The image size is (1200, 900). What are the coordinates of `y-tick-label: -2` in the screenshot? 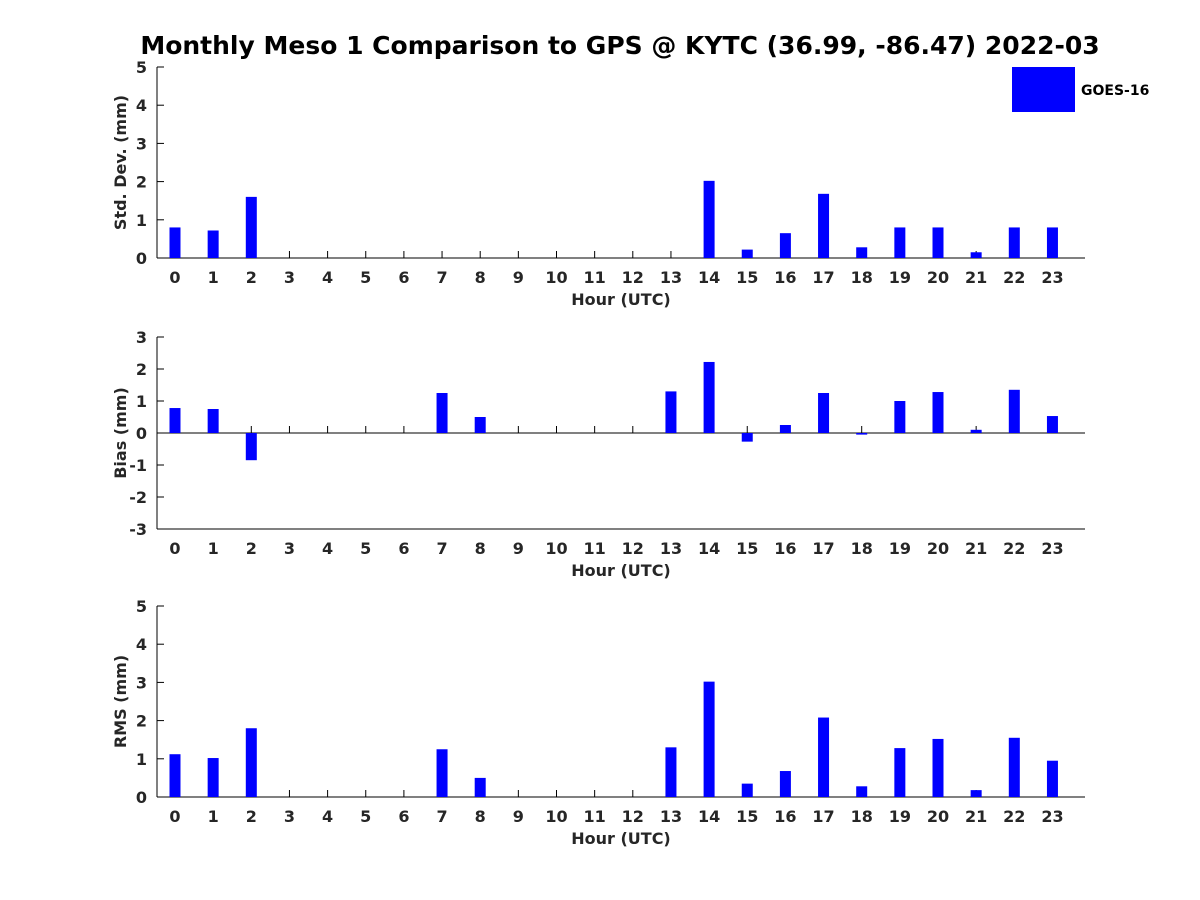 It's located at (138, 497).